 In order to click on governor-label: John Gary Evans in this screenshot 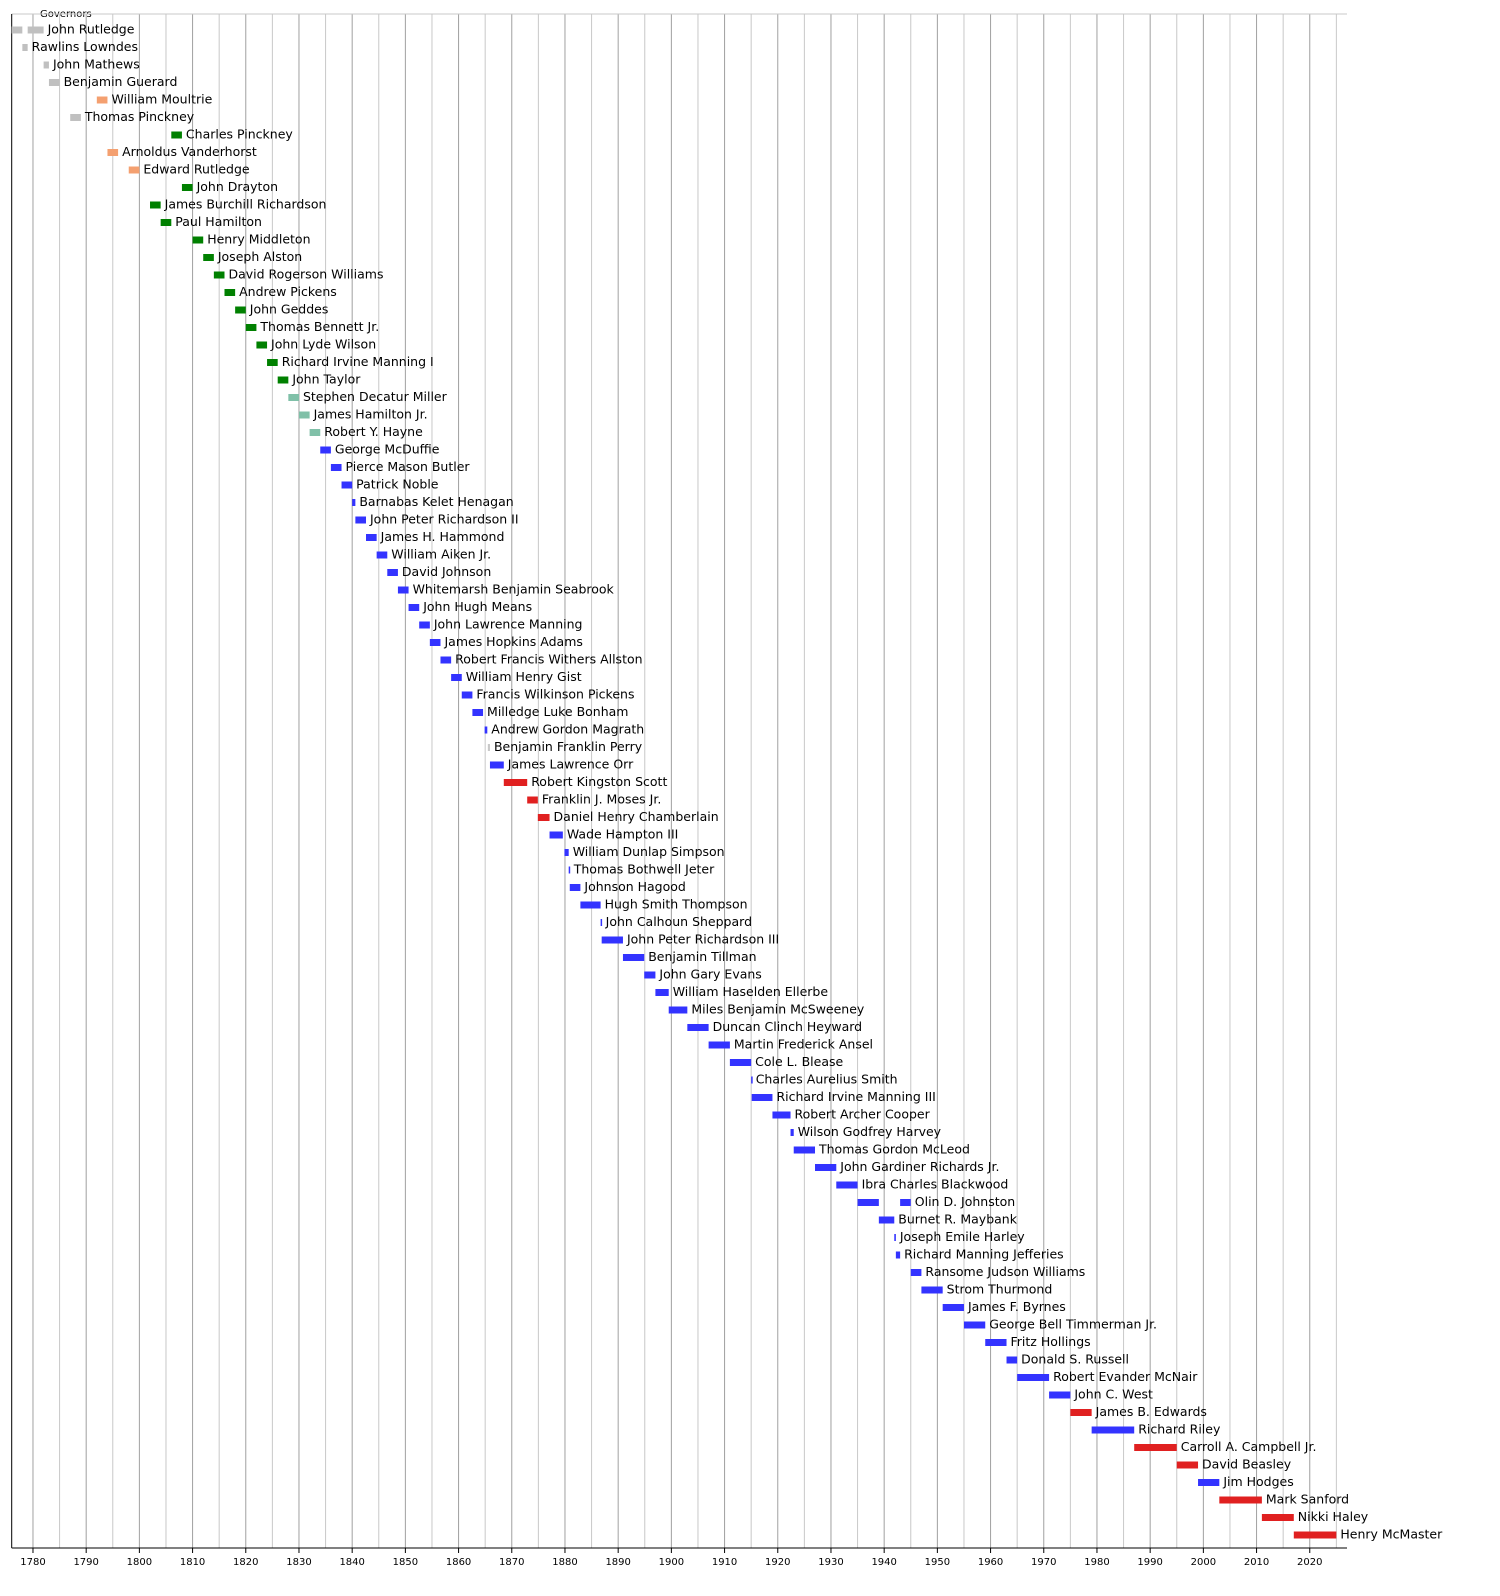, I will do `click(709, 974)`.